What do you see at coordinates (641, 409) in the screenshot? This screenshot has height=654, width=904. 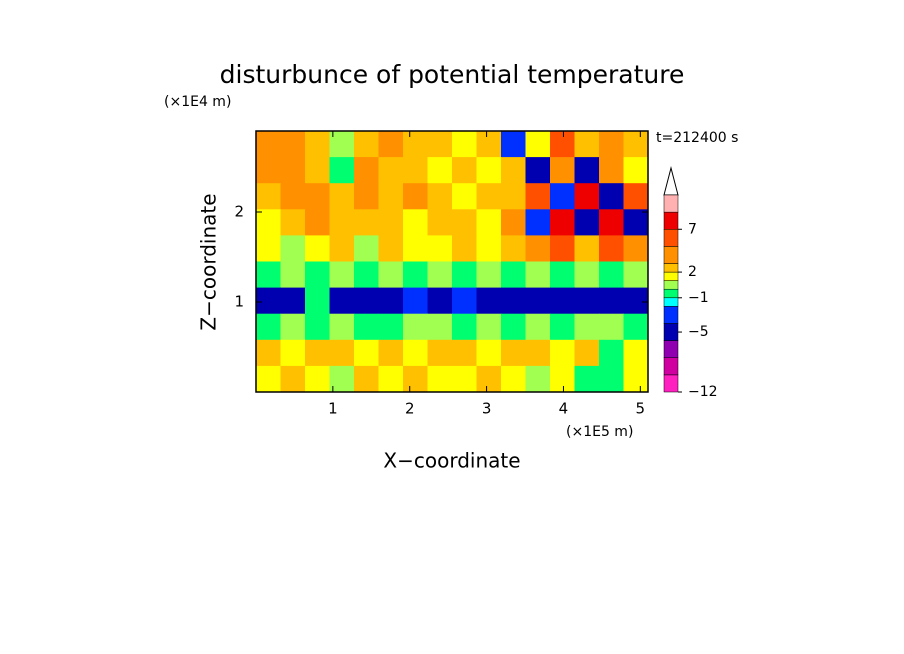 I see `x-tick-label: 5` at bounding box center [641, 409].